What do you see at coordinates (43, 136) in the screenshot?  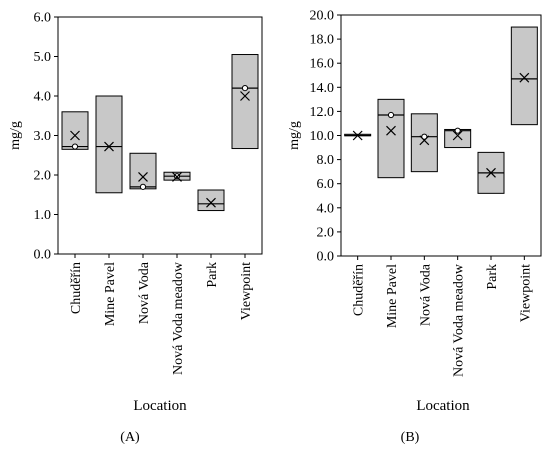 I see `y-tick-label: 3.0` at bounding box center [43, 136].